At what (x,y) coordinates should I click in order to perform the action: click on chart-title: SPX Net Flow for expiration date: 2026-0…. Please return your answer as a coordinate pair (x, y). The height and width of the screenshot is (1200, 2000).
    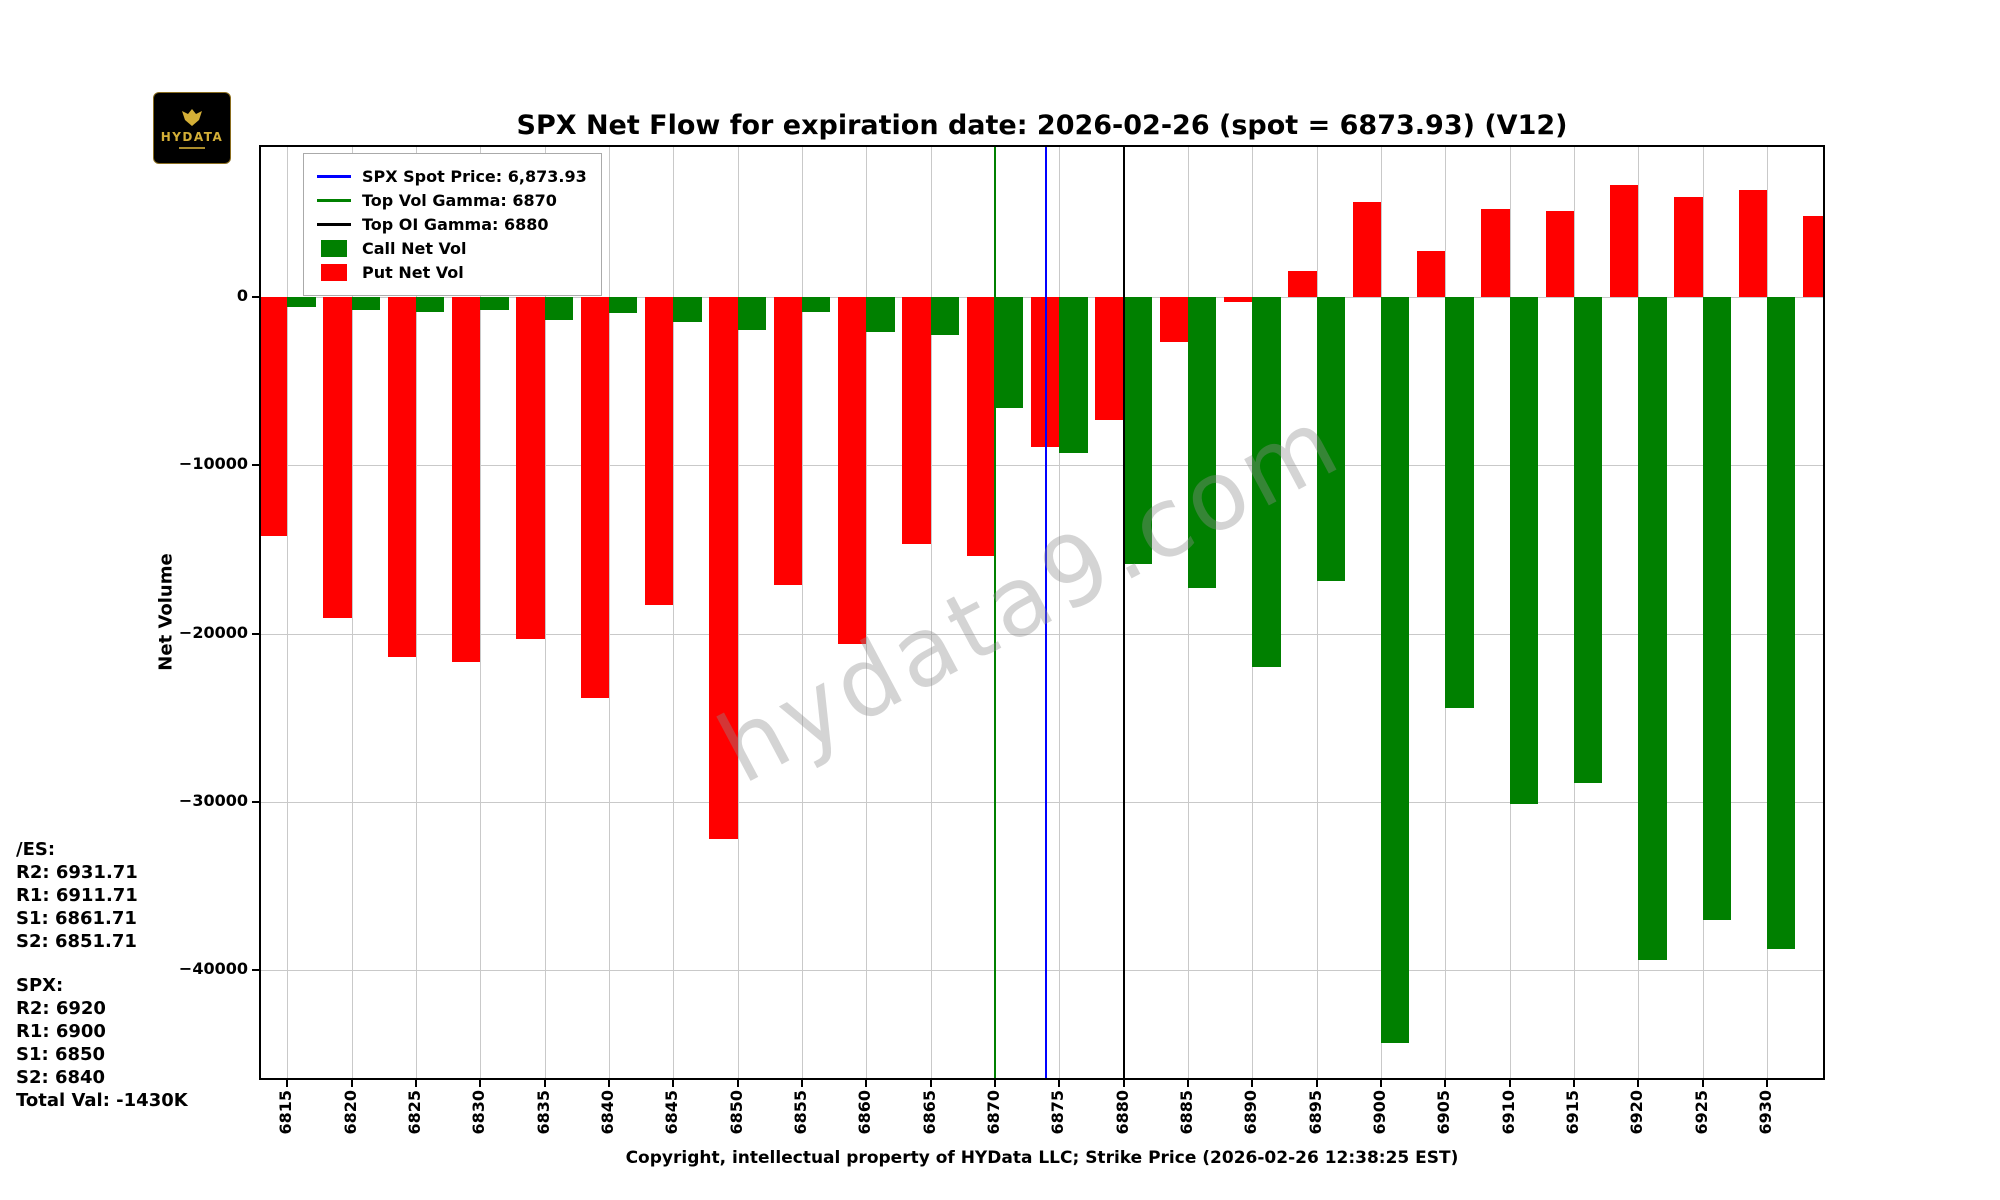
    Looking at the image, I should click on (1042, 125).